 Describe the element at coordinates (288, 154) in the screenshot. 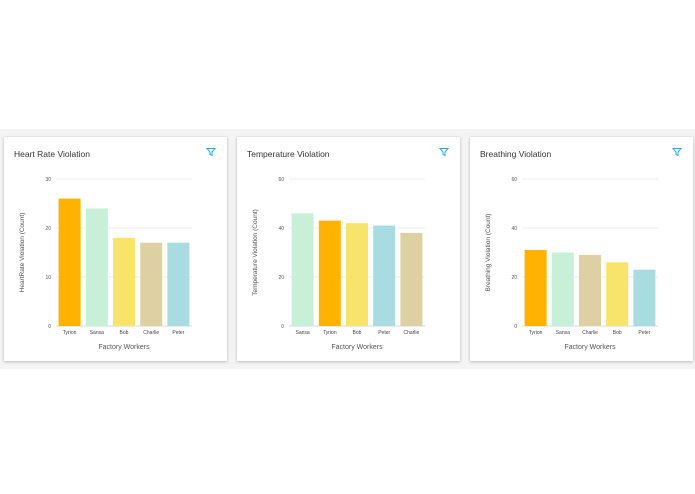

I see `card-title: Temperature Violation` at that location.